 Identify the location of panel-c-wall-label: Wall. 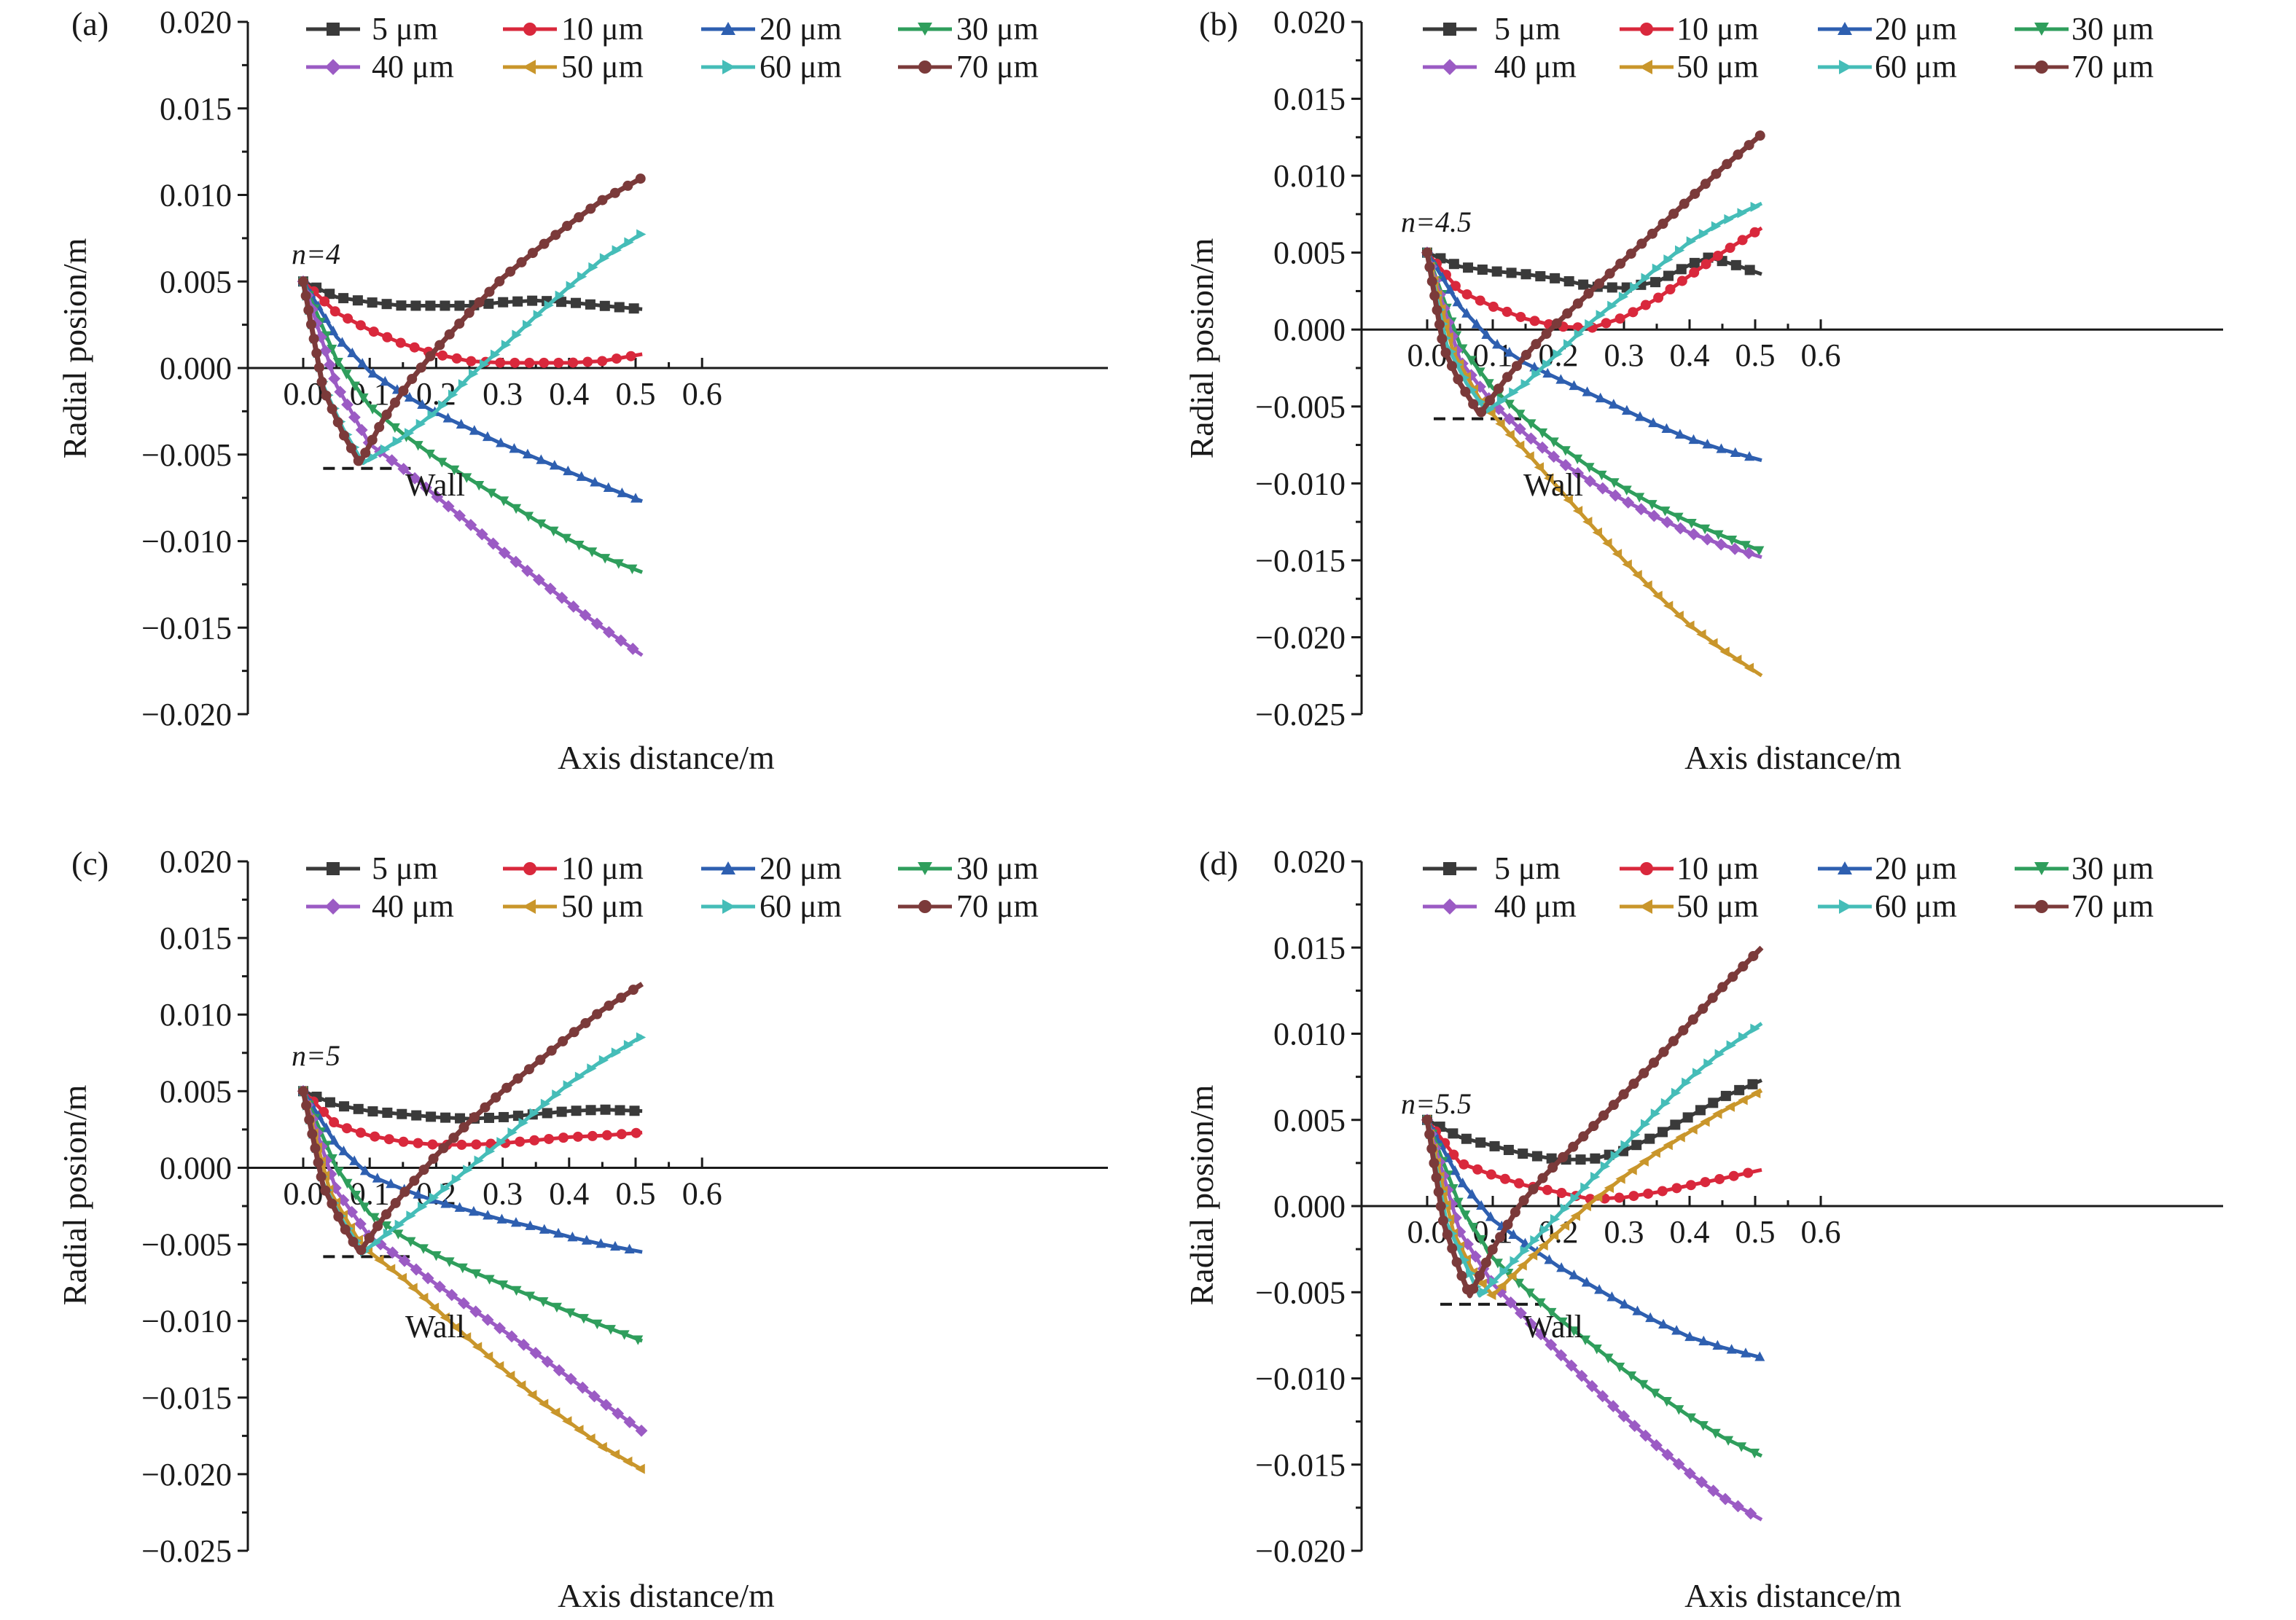
(435, 1327).